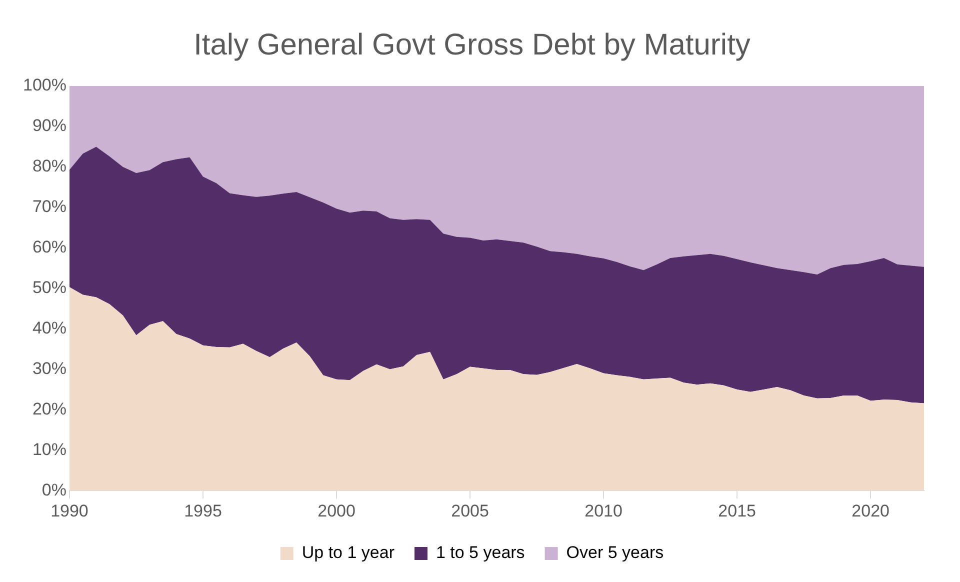  Describe the element at coordinates (337, 510) in the screenshot. I see `x-tick-label: 2000` at that location.